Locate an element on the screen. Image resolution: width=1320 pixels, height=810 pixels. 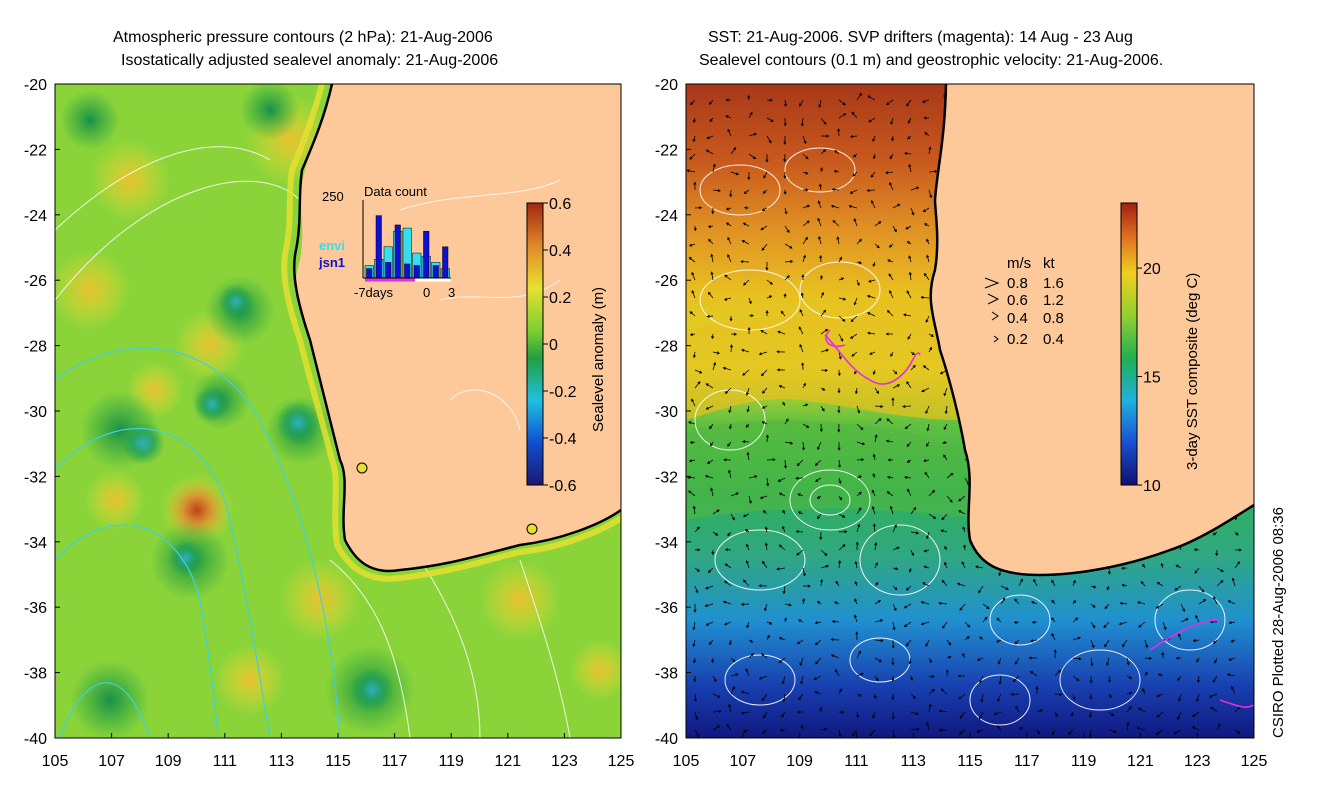
left-lon-label-8: 121 is located at coordinates (507, 761).